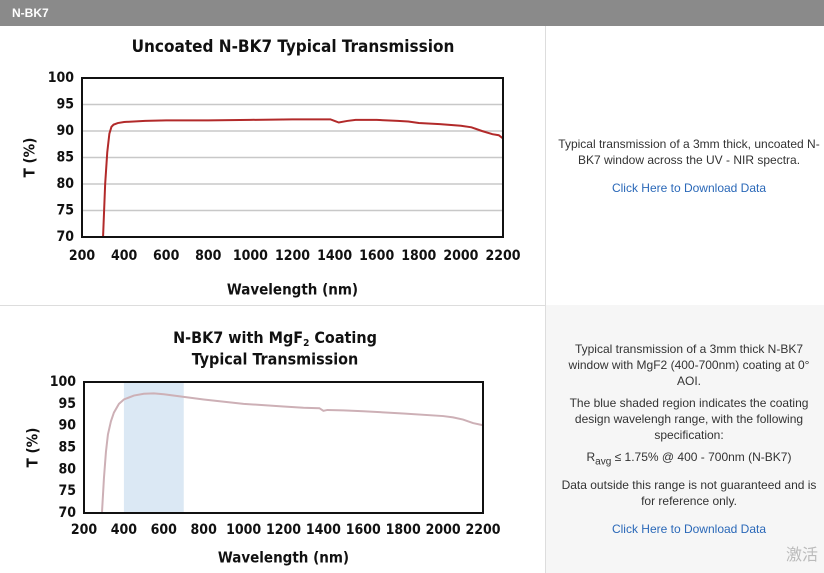 This screenshot has height=573, width=824. I want to click on shaded-region, so click(153, 447).